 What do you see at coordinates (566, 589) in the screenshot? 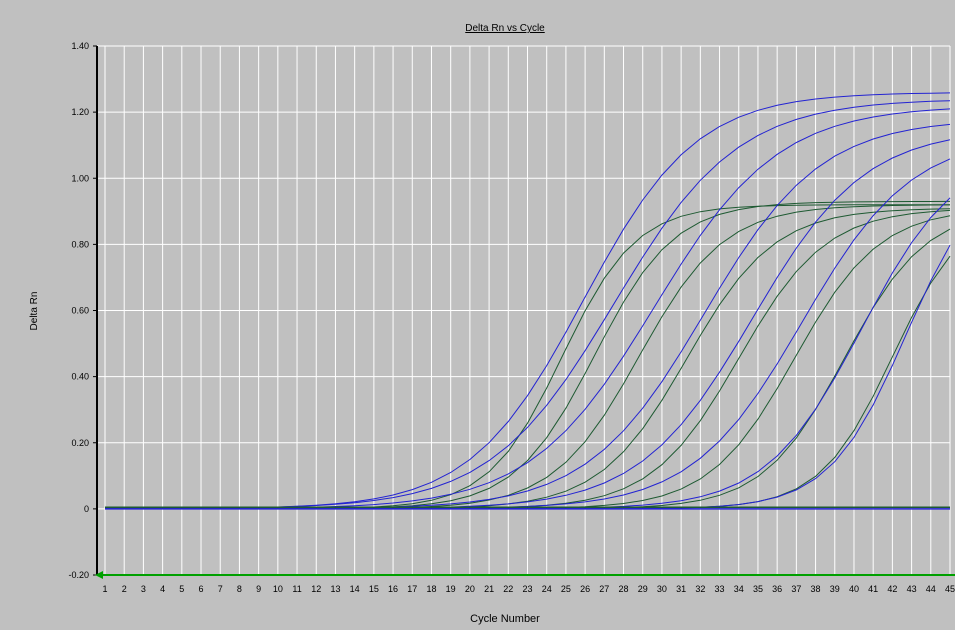
I see `x-tick-label: 25` at bounding box center [566, 589].